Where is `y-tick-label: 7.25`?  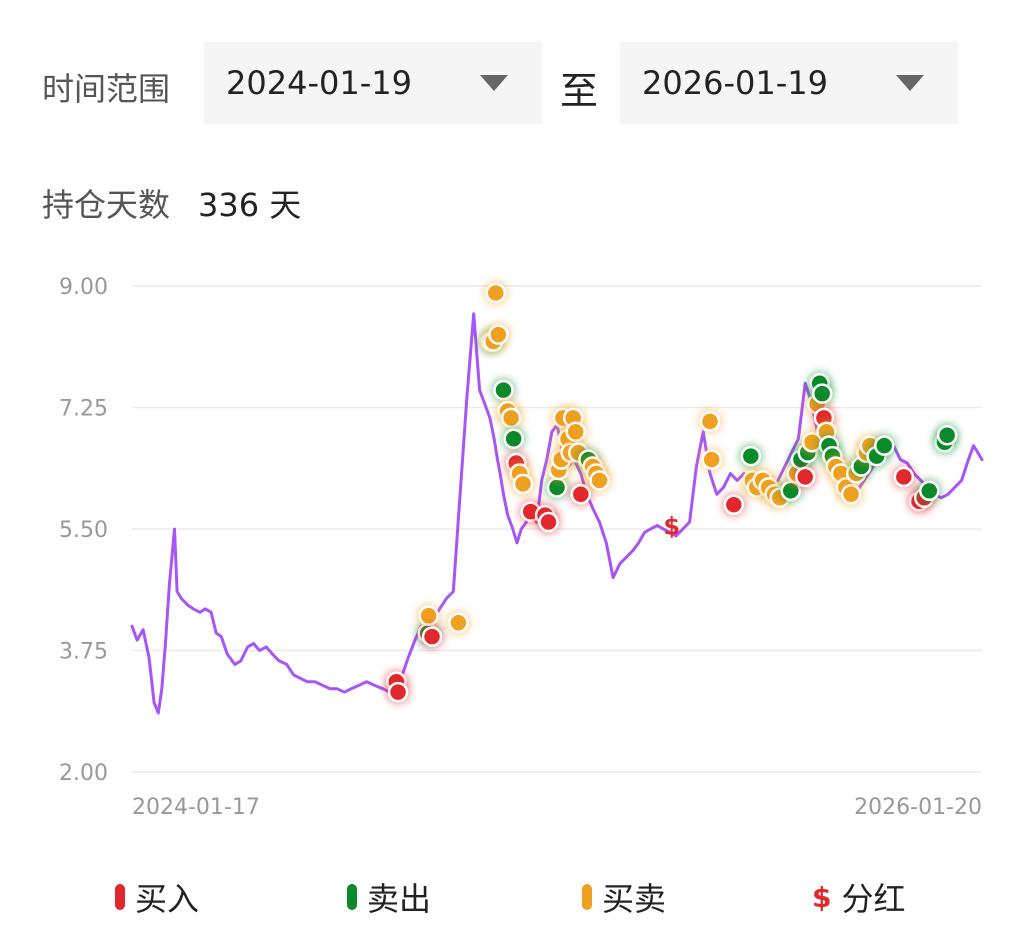
y-tick-label: 7.25 is located at coordinates (83, 409).